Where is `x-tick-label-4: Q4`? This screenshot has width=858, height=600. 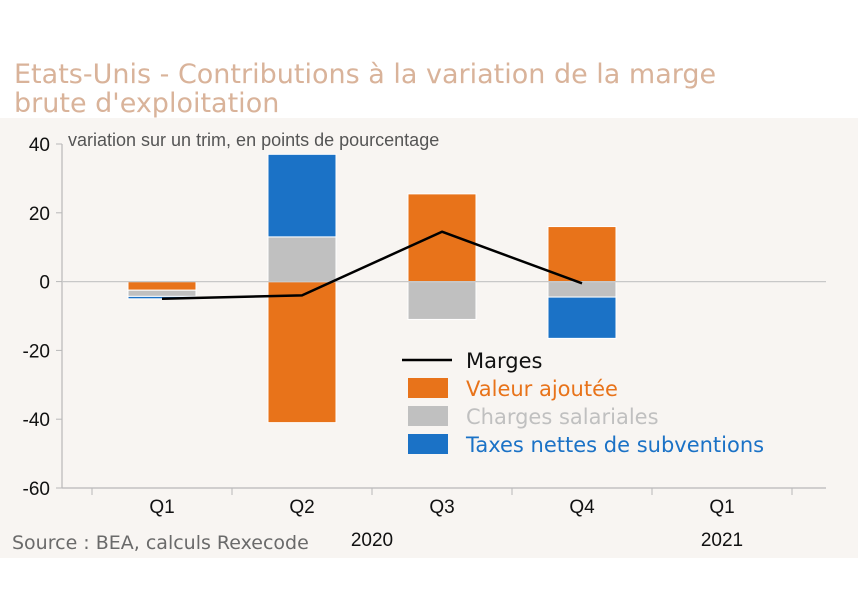
x-tick-label-4: Q4 is located at coordinates (582, 507).